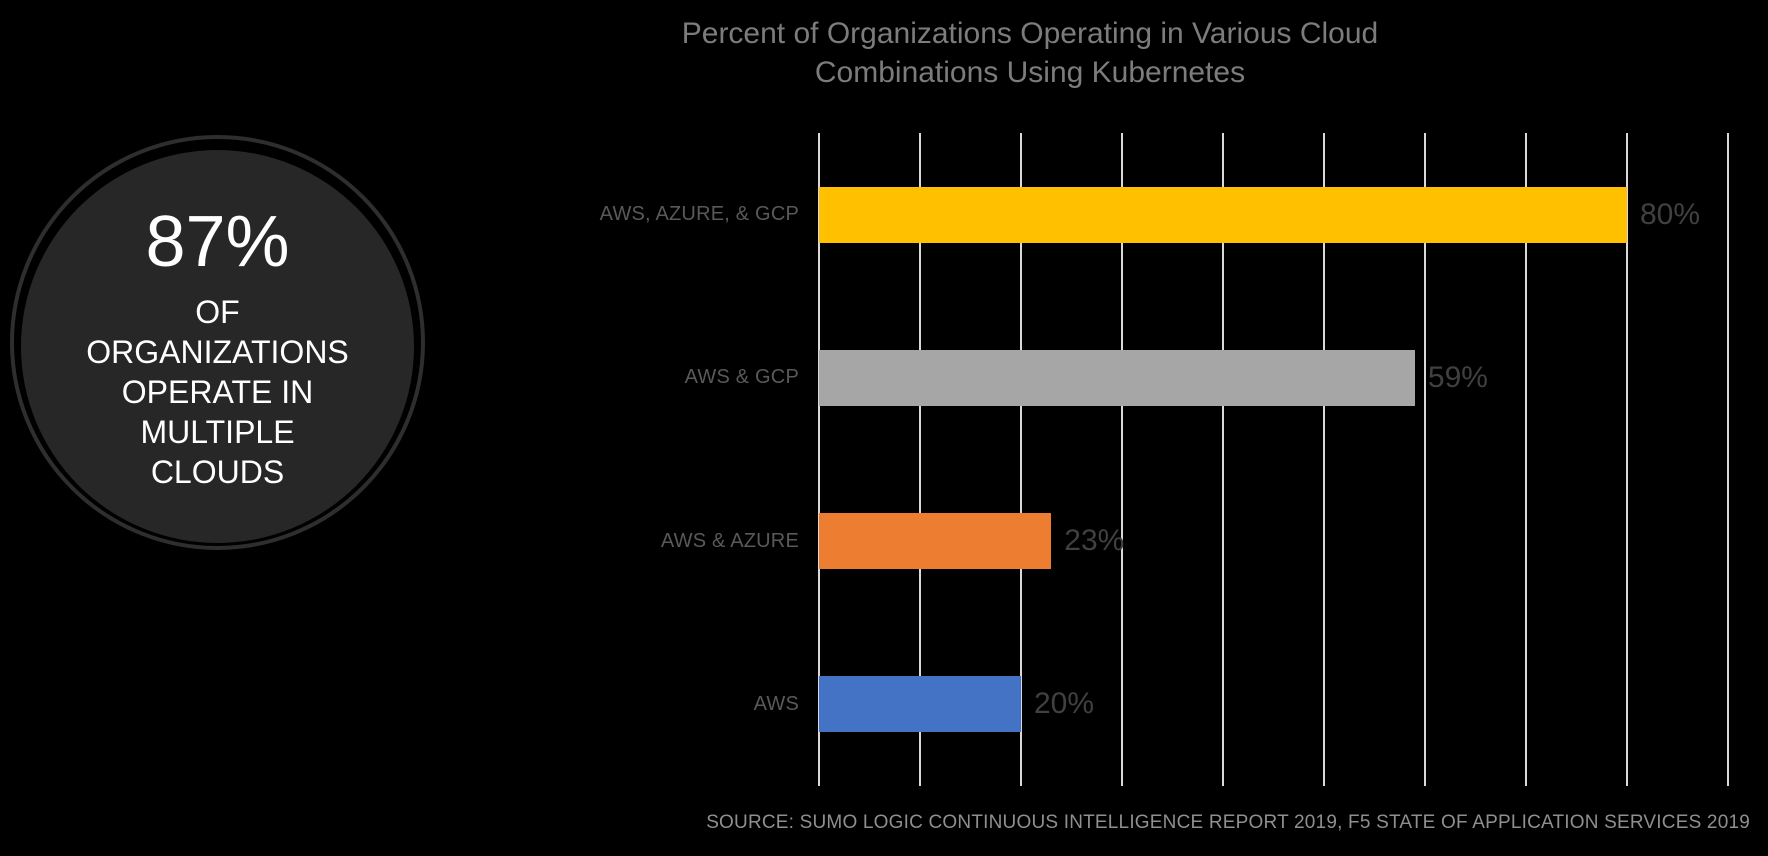 The width and height of the screenshot is (1768, 856). I want to click on category-label: AWS, so click(776, 703).